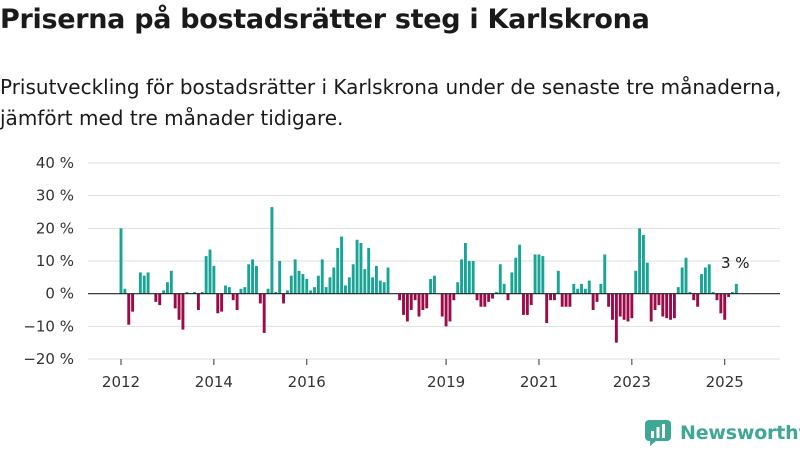 This screenshot has width=800, height=450. What do you see at coordinates (539, 382) in the screenshot?
I see `x-tick-label: 2021` at bounding box center [539, 382].